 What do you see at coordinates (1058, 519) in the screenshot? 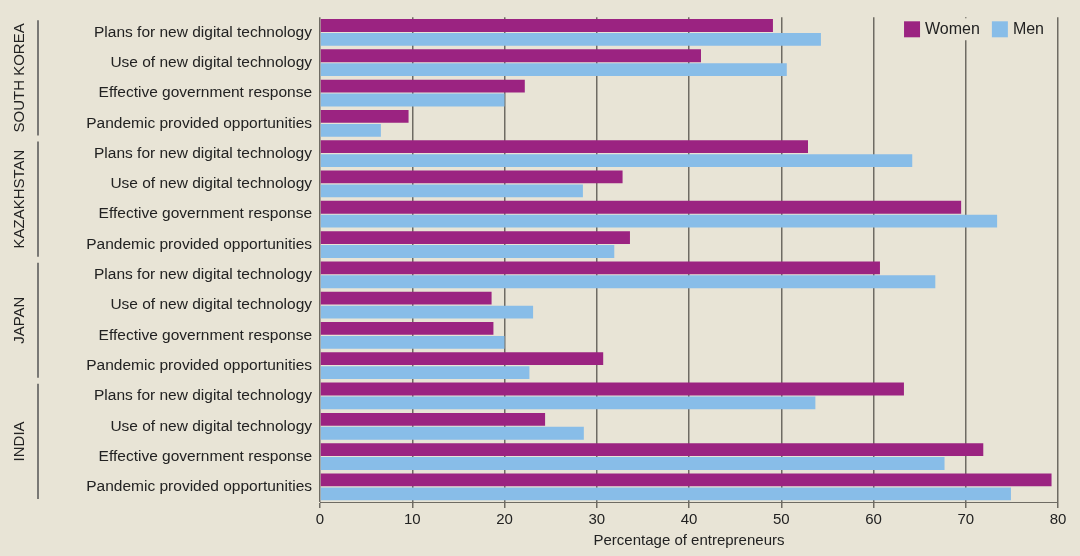
I see `x-tick-label: 80` at bounding box center [1058, 519].